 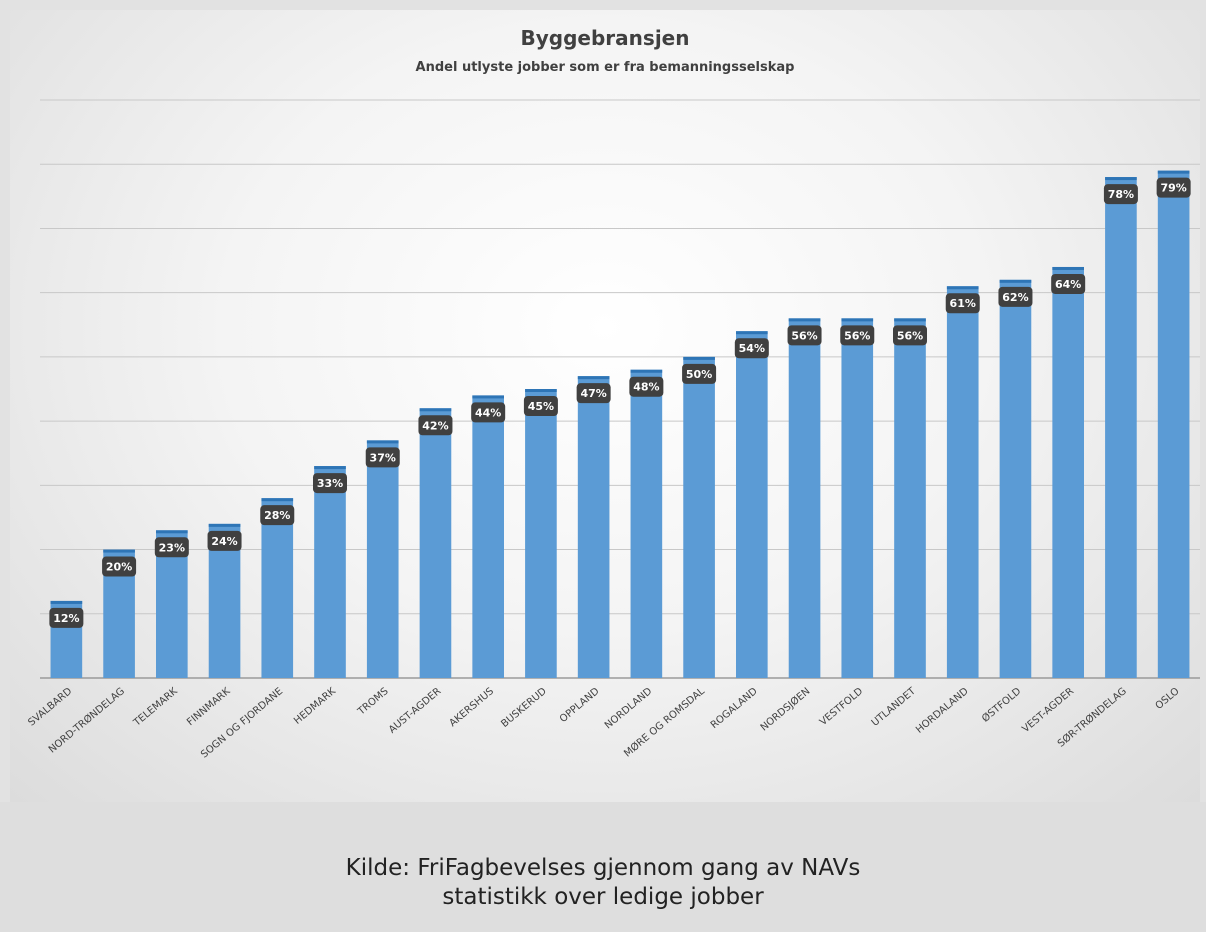 I want to click on data-label: 23%, so click(x=172, y=547).